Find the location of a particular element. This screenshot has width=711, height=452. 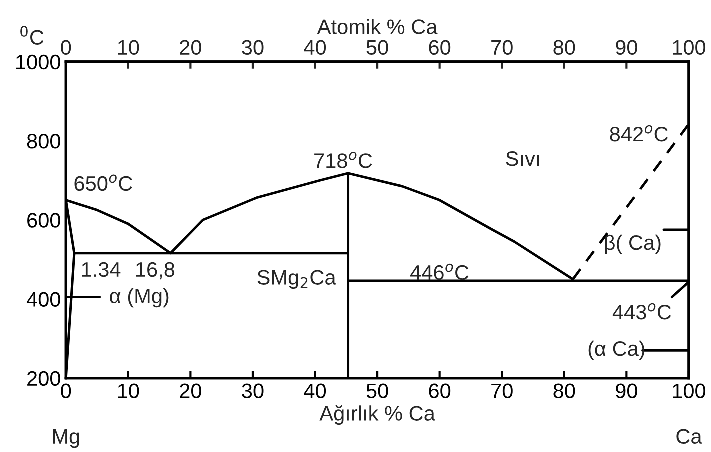

y-tick-label: 800 is located at coordinates (43, 141).